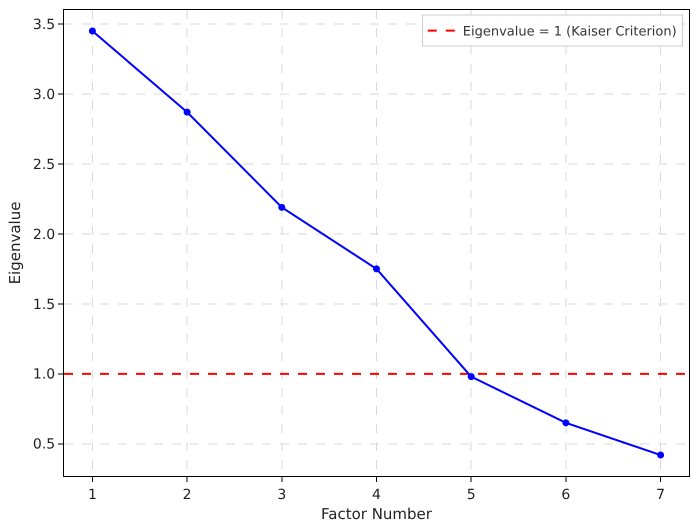  Describe the element at coordinates (377, 513) in the screenshot. I see `x-axis-title: Factor Number` at that location.